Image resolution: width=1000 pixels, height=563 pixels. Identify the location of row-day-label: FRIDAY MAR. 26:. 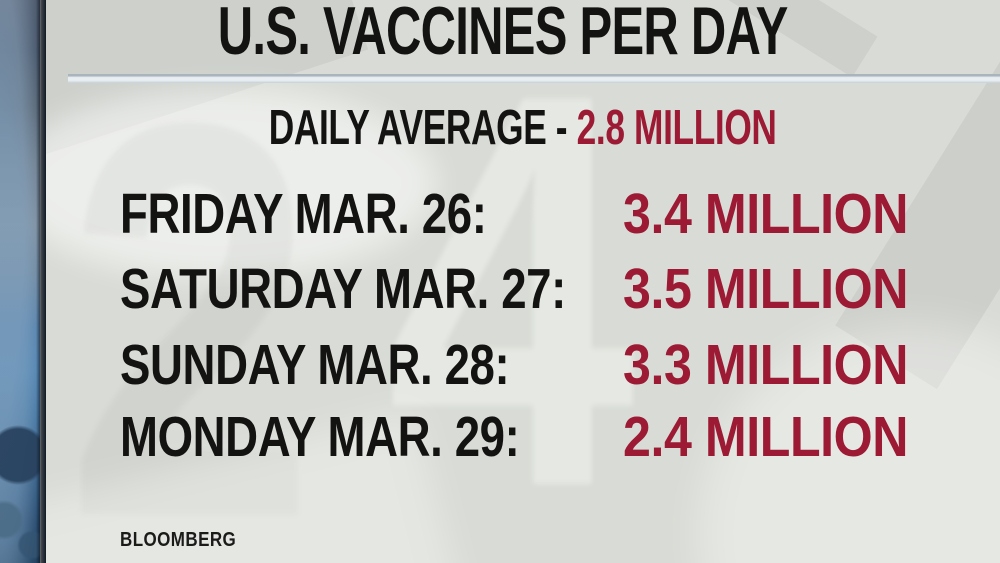
(303, 214).